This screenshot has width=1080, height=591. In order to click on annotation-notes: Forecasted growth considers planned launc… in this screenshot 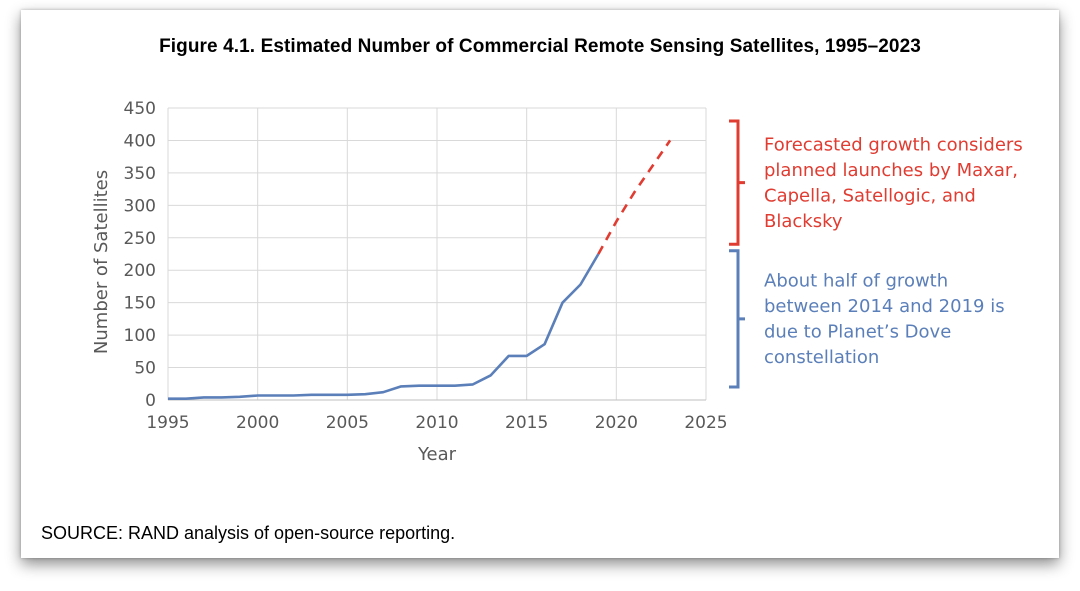, I will do `click(893, 251)`.